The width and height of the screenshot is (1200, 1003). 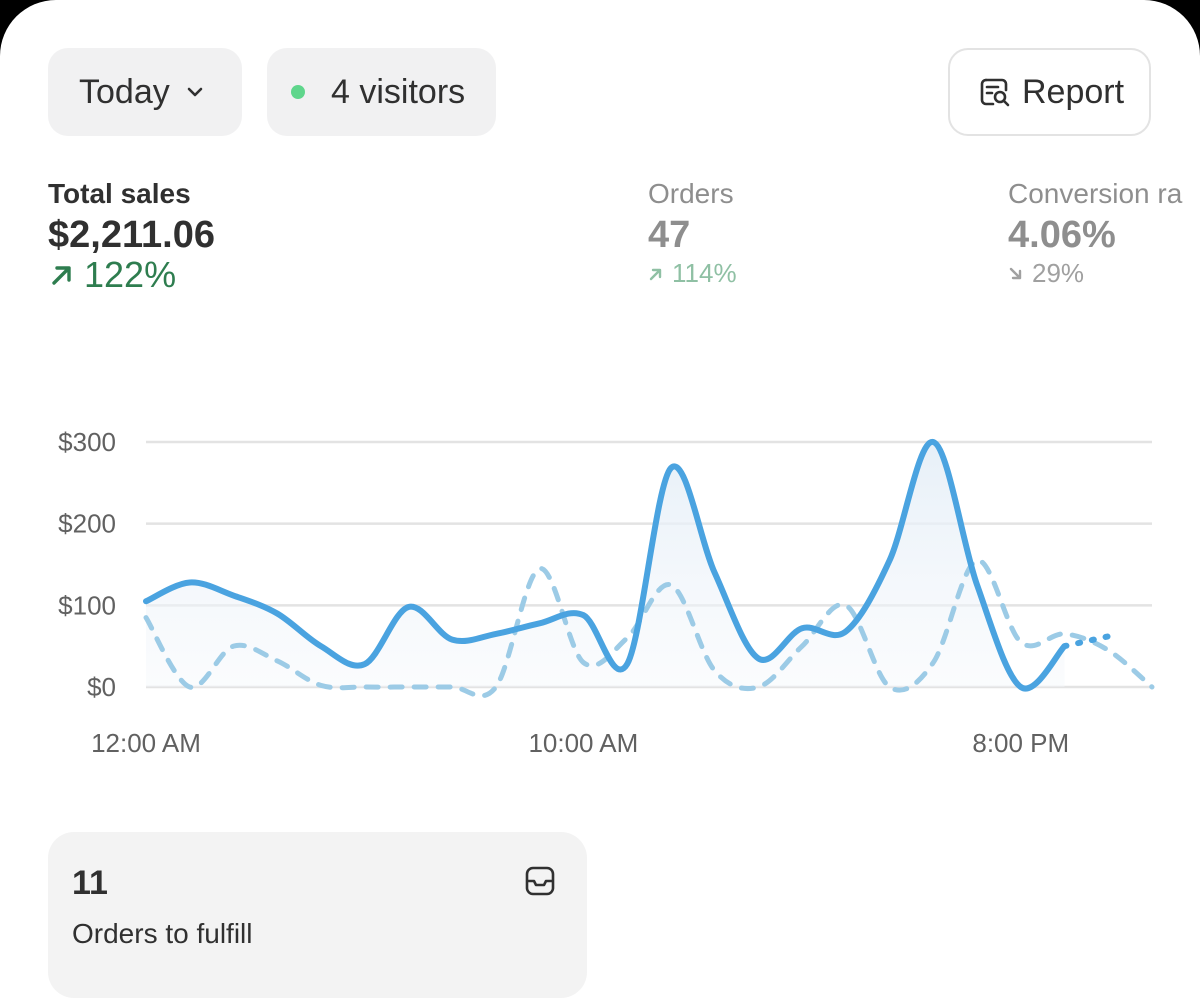 What do you see at coordinates (669, 235) in the screenshot?
I see `metric-value: 47` at bounding box center [669, 235].